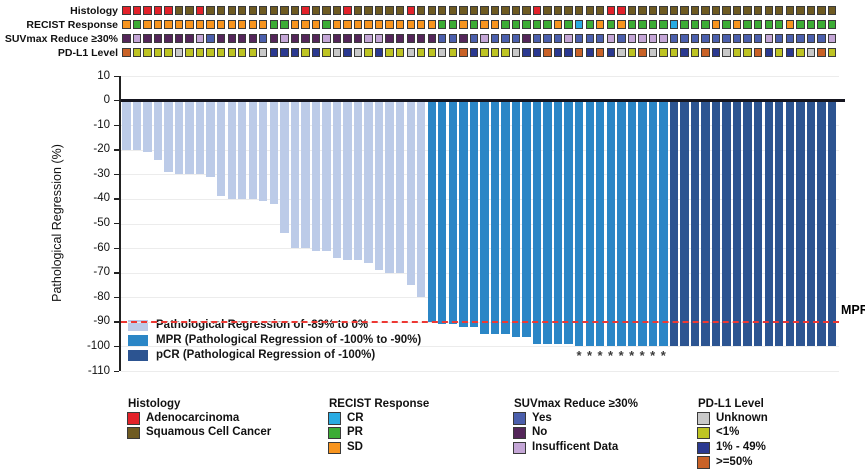 The width and height of the screenshot is (865, 472). Describe the element at coordinates (853, 310) in the screenshot. I see `mpr-line-label: MPR` at that location.